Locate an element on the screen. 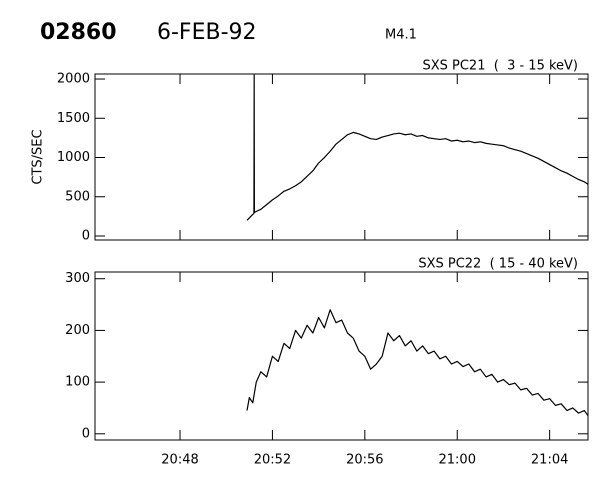 Image resolution: width=600 pixels, height=480 pixels. y-tick-label: 2000 is located at coordinates (73, 79).